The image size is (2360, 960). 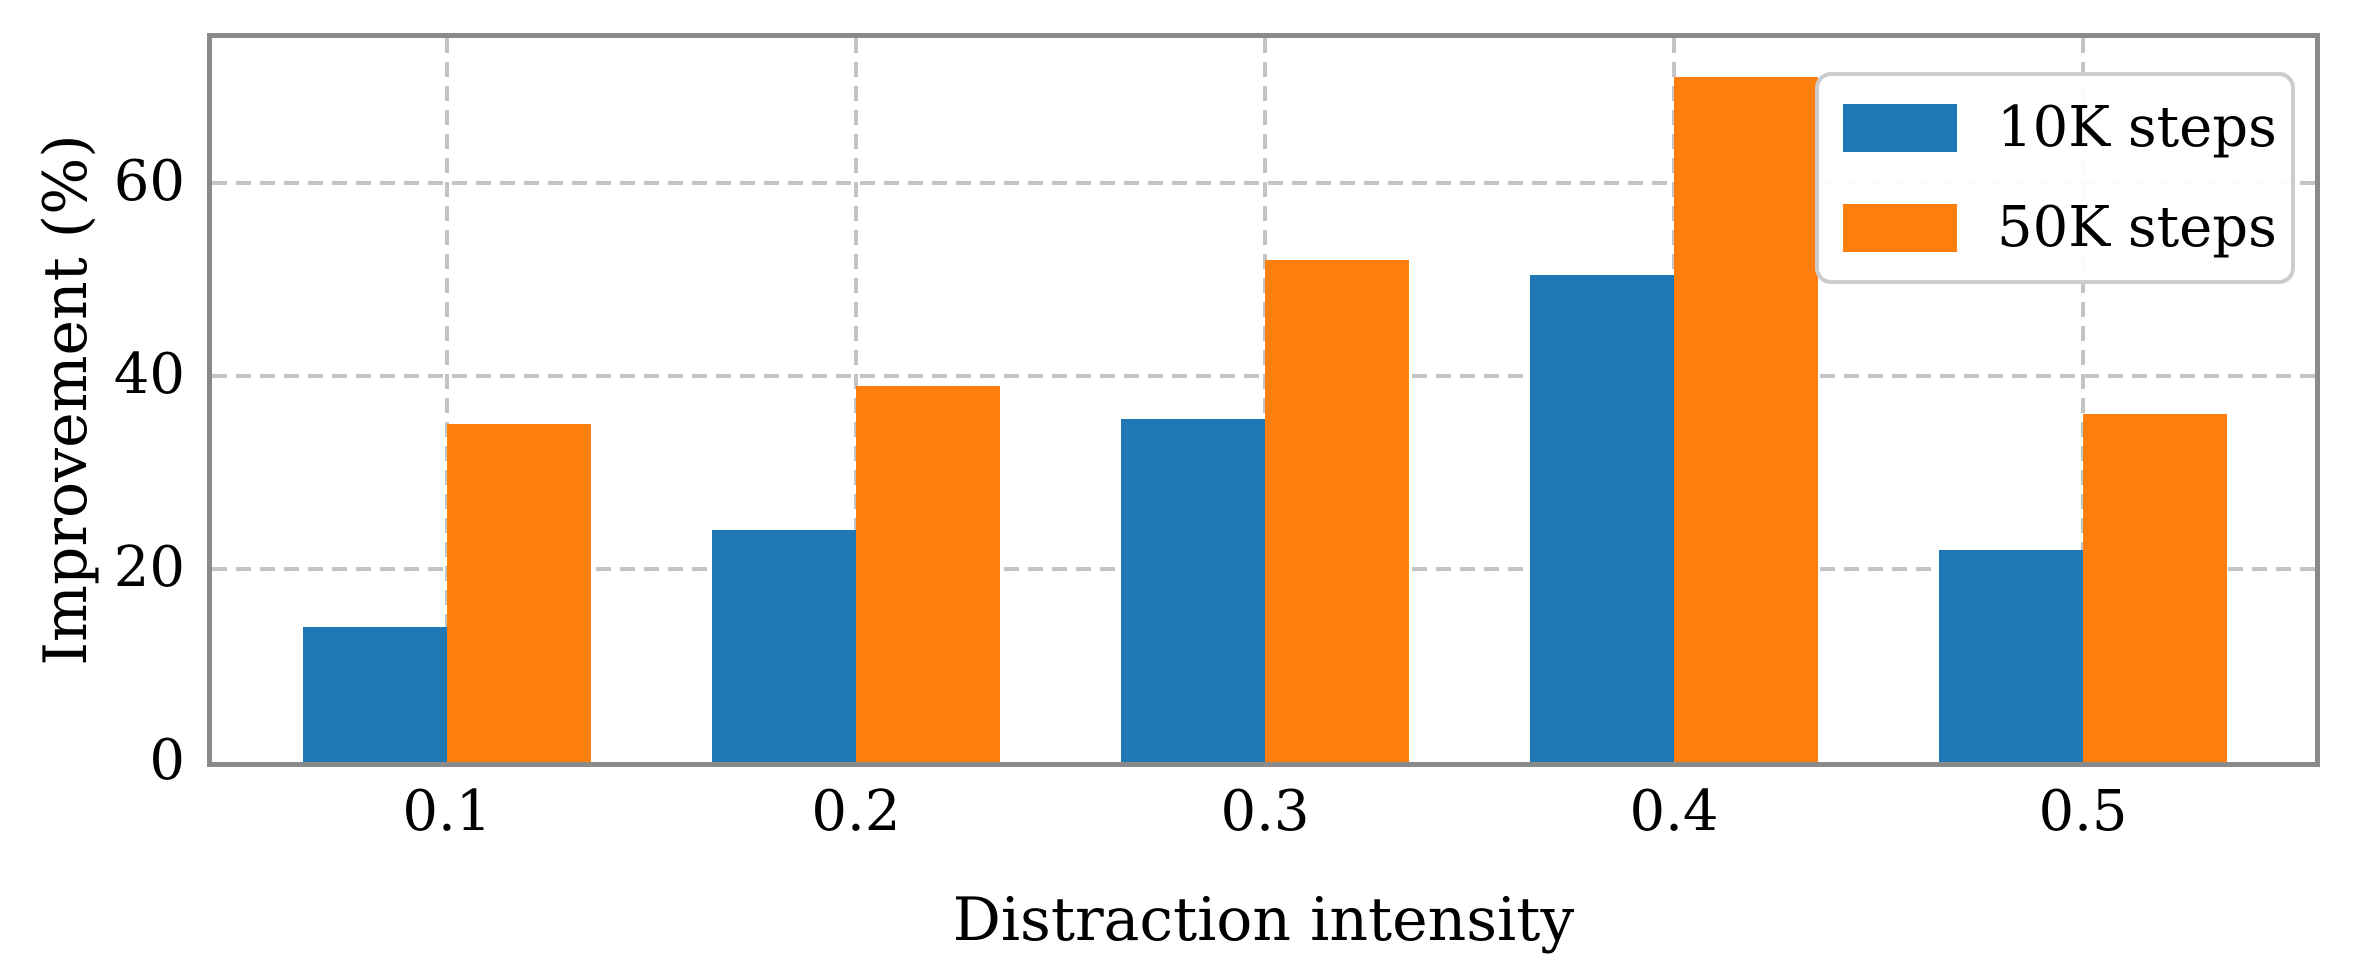 I want to click on y-tick-label: 60, so click(x=149, y=181).